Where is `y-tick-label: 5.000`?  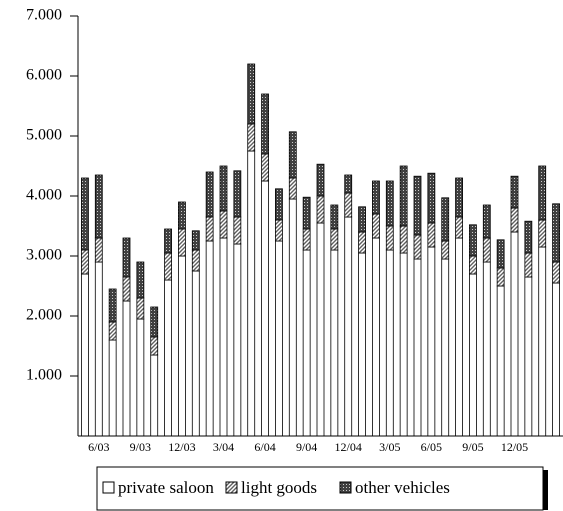
y-tick-label: 5.000 is located at coordinates (44, 135).